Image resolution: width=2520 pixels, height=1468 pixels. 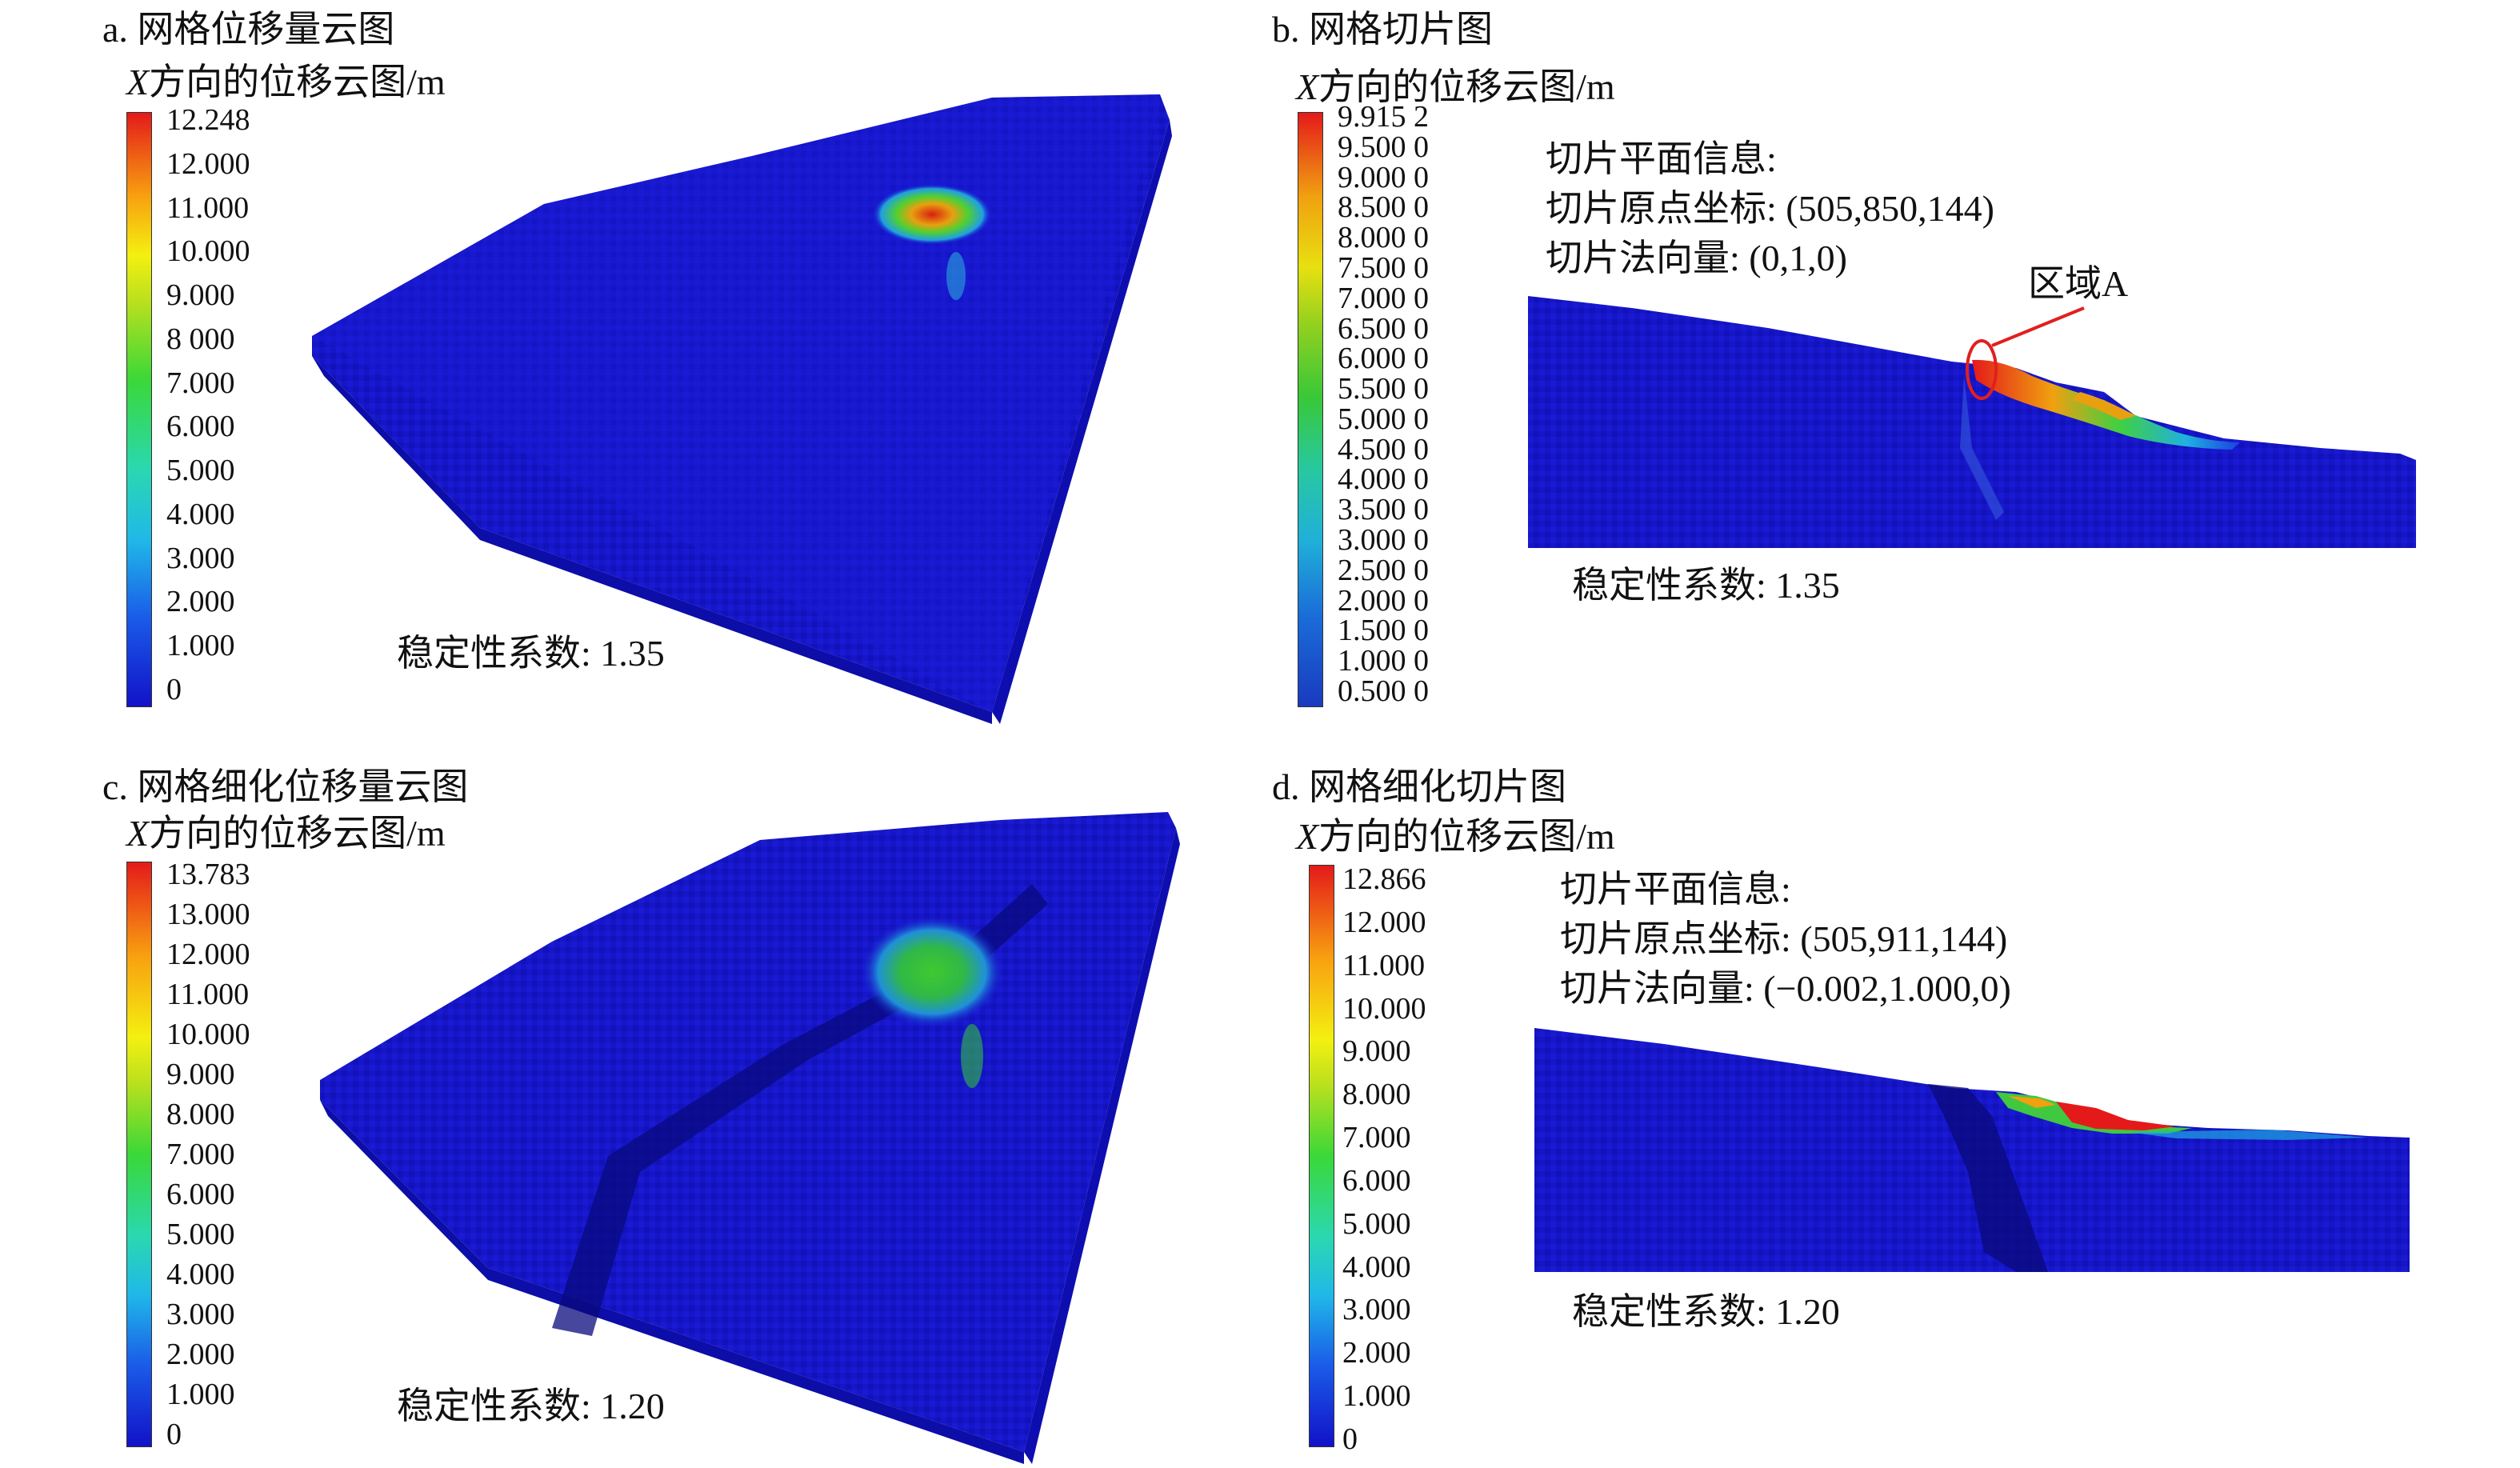 What do you see at coordinates (1383, 600) in the screenshot?
I see `colorbar-tick-label: 2.000 0` at bounding box center [1383, 600].